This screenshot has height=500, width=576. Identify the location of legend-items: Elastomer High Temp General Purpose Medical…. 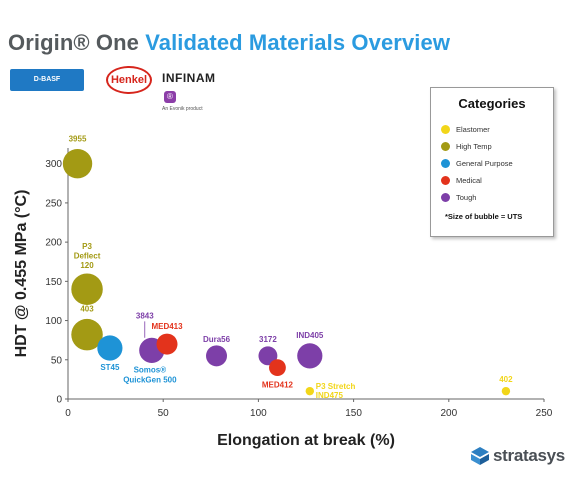
(492, 163).